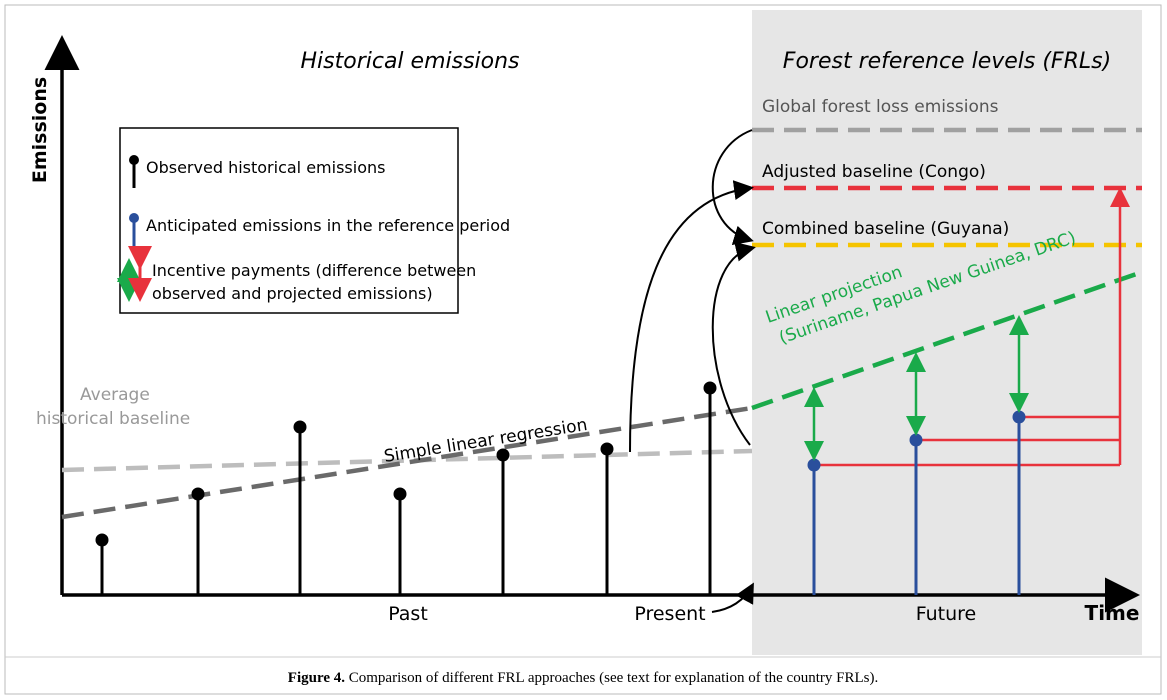 Image resolution: width=1167 pixels, height=700 pixels. What do you see at coordinates (113, 407) in the screenshot?
I see `average-label: Average historical baseline` at bounding box center [113, 407].